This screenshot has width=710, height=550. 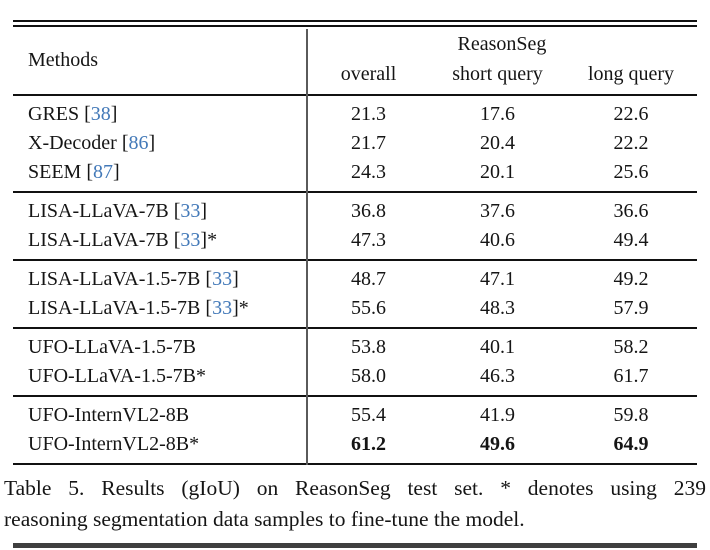 I want to click on bottom-rule, so click(x=355, y=464).